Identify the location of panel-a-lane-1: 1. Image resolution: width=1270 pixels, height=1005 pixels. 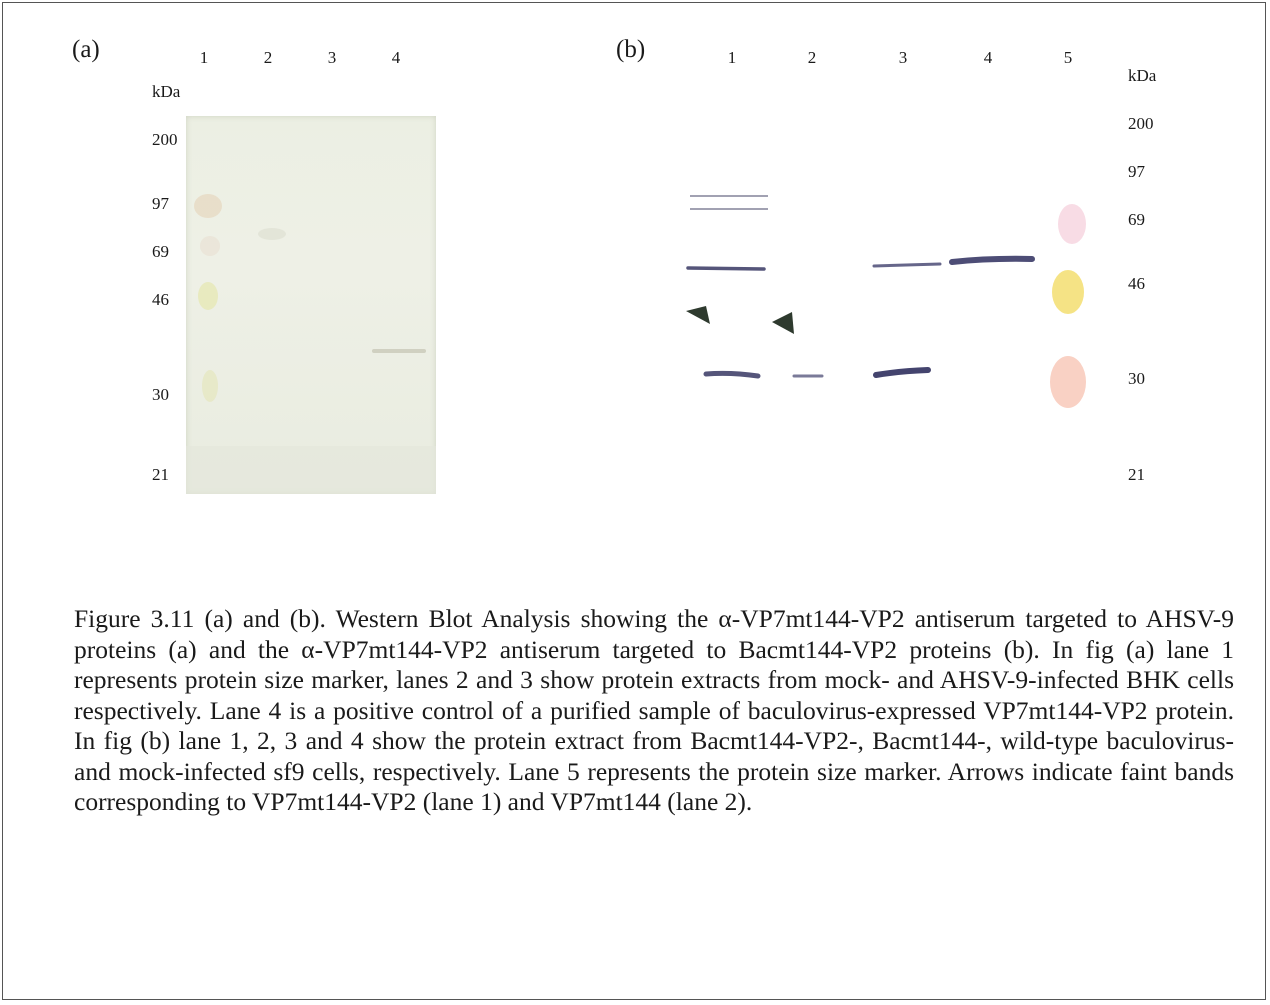
(204, 57).